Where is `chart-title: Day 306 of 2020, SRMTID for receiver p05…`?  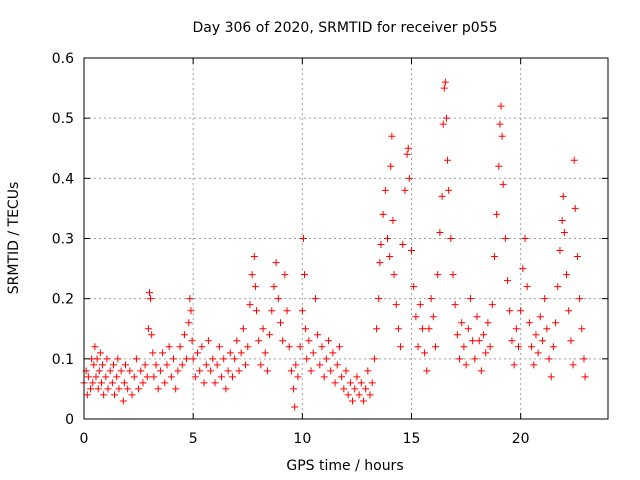
chart-title: Day 306 of 2020, SRMTID for receiver p05… is located at coordinates (344, 28).